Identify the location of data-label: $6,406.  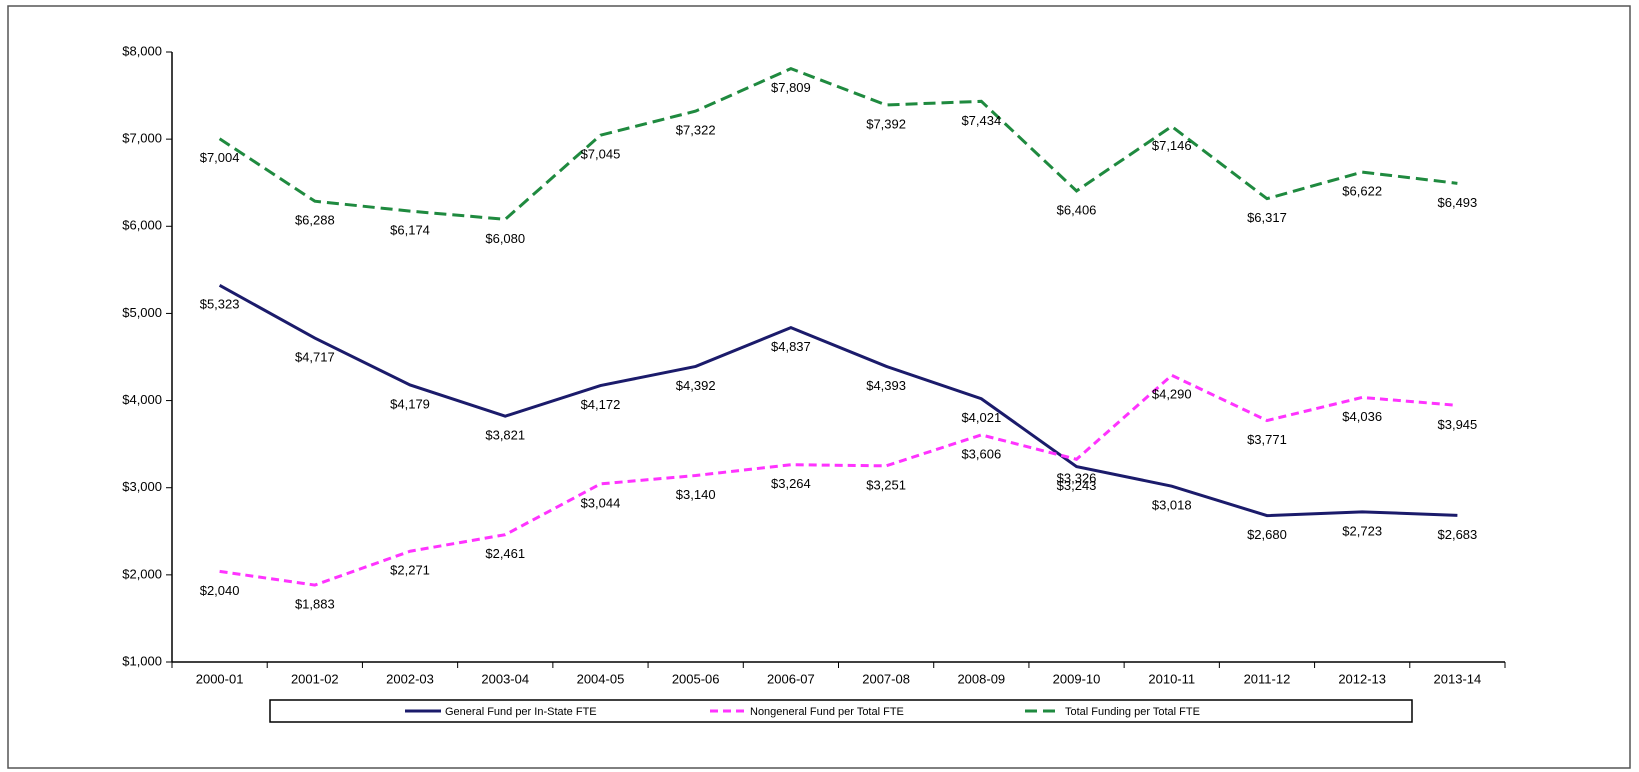
(1077, 209).